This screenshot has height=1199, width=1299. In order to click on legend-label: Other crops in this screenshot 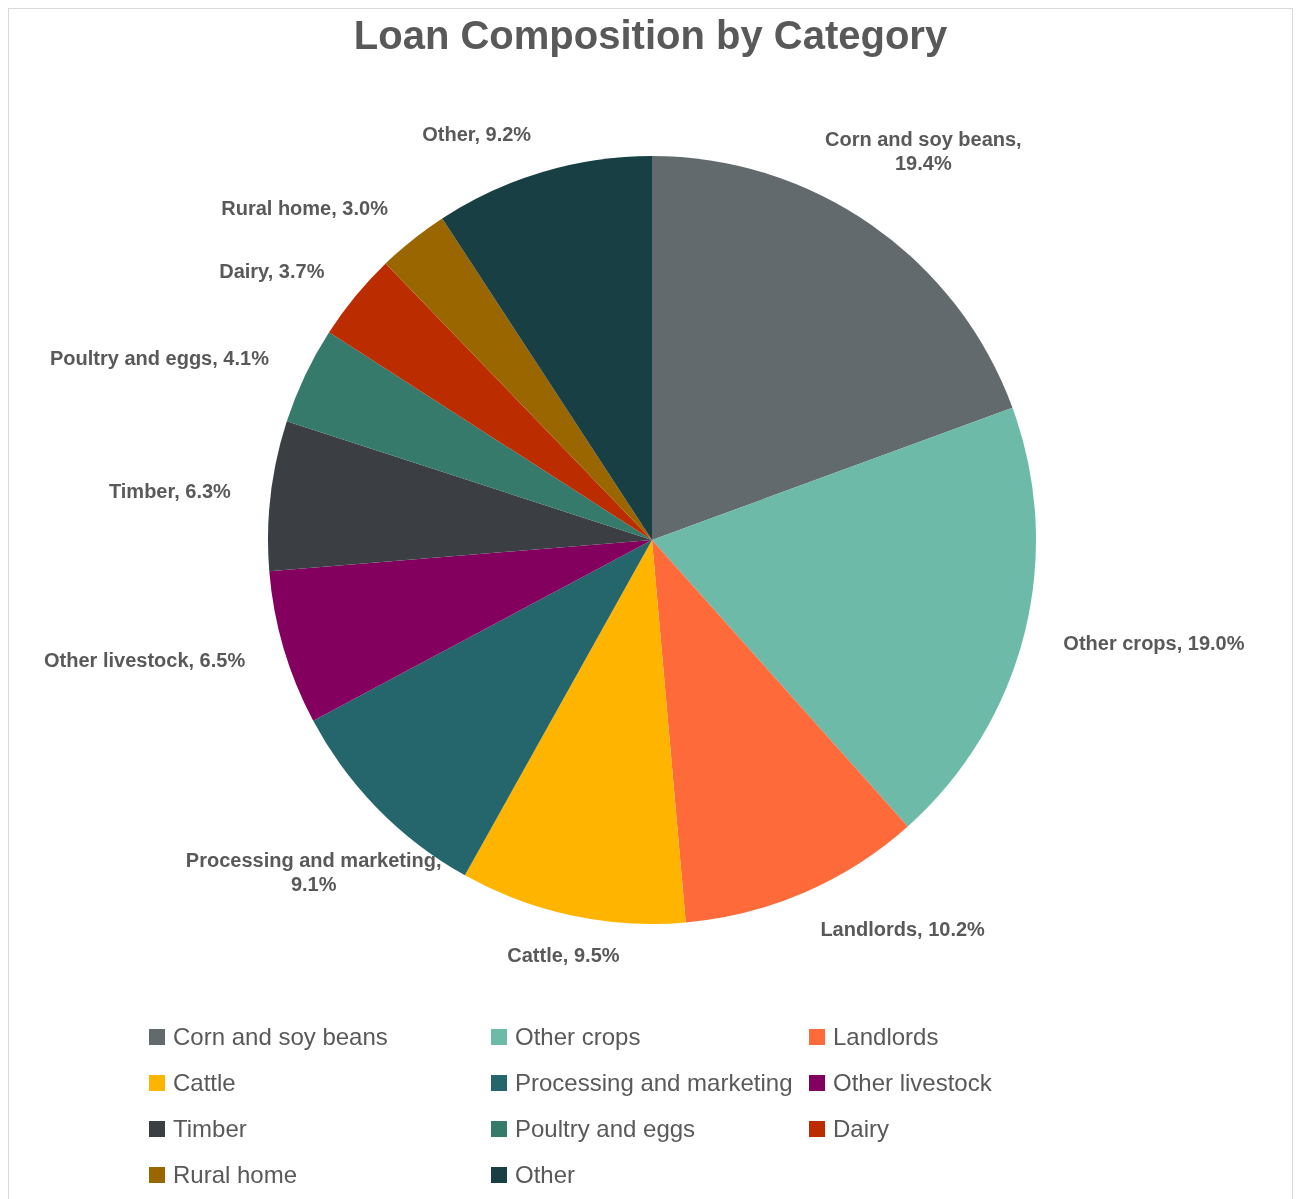, I will do `click(578, 1037)`.